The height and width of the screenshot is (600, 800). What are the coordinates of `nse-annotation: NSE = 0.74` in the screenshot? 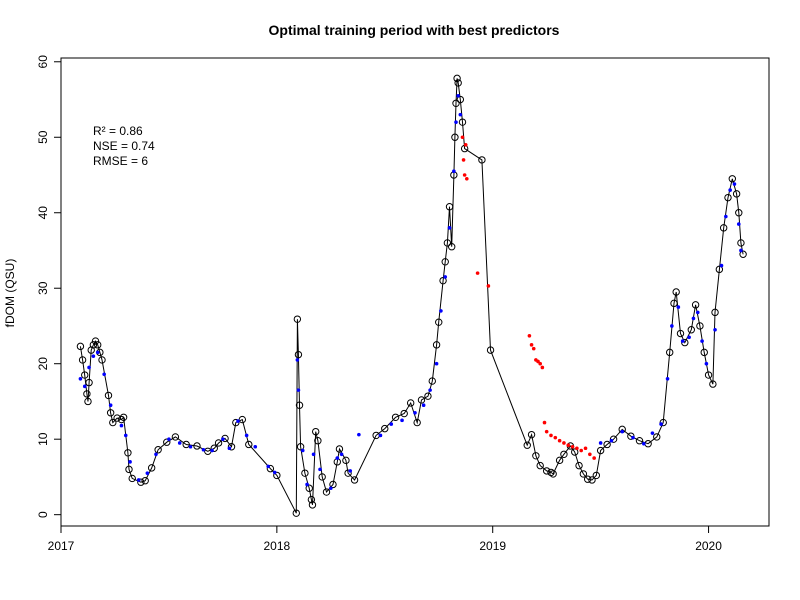 It's located at (124, 146).